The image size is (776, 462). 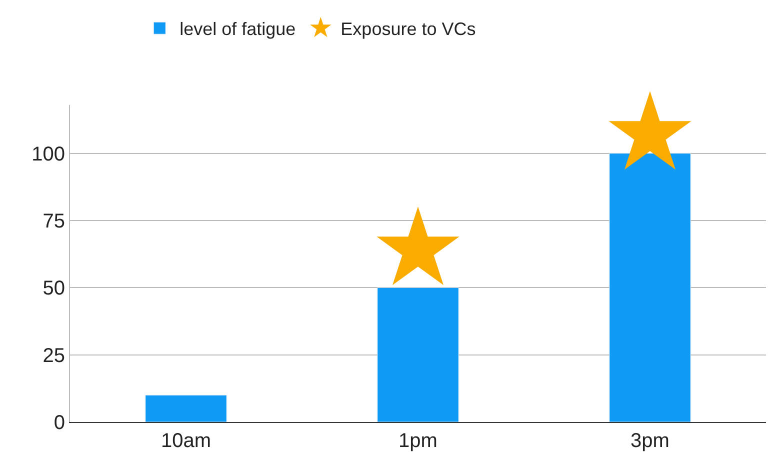 I want to click on y-tick-label: 0, so click(x=59, y=423).